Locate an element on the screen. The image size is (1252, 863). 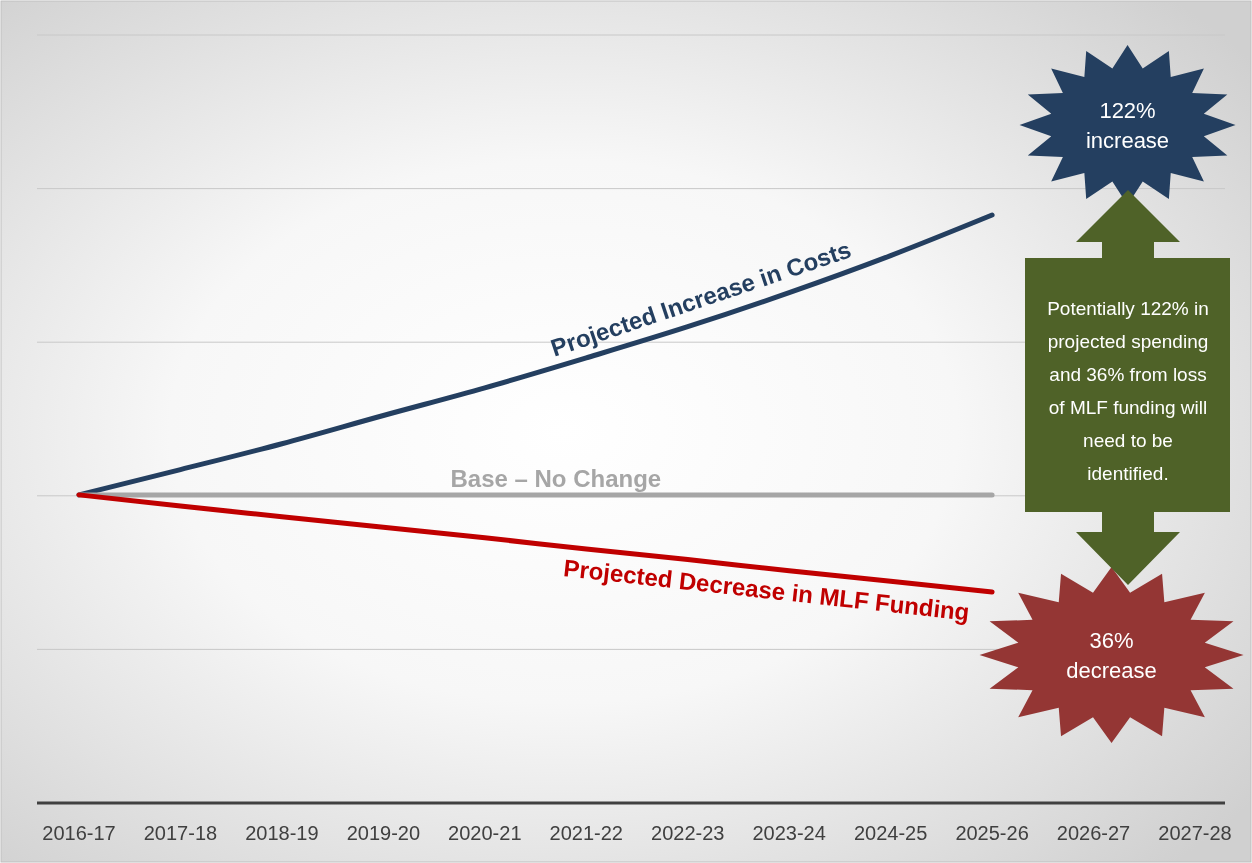
x-tick-label: 2019-20 is located at coordinates (383, 833).